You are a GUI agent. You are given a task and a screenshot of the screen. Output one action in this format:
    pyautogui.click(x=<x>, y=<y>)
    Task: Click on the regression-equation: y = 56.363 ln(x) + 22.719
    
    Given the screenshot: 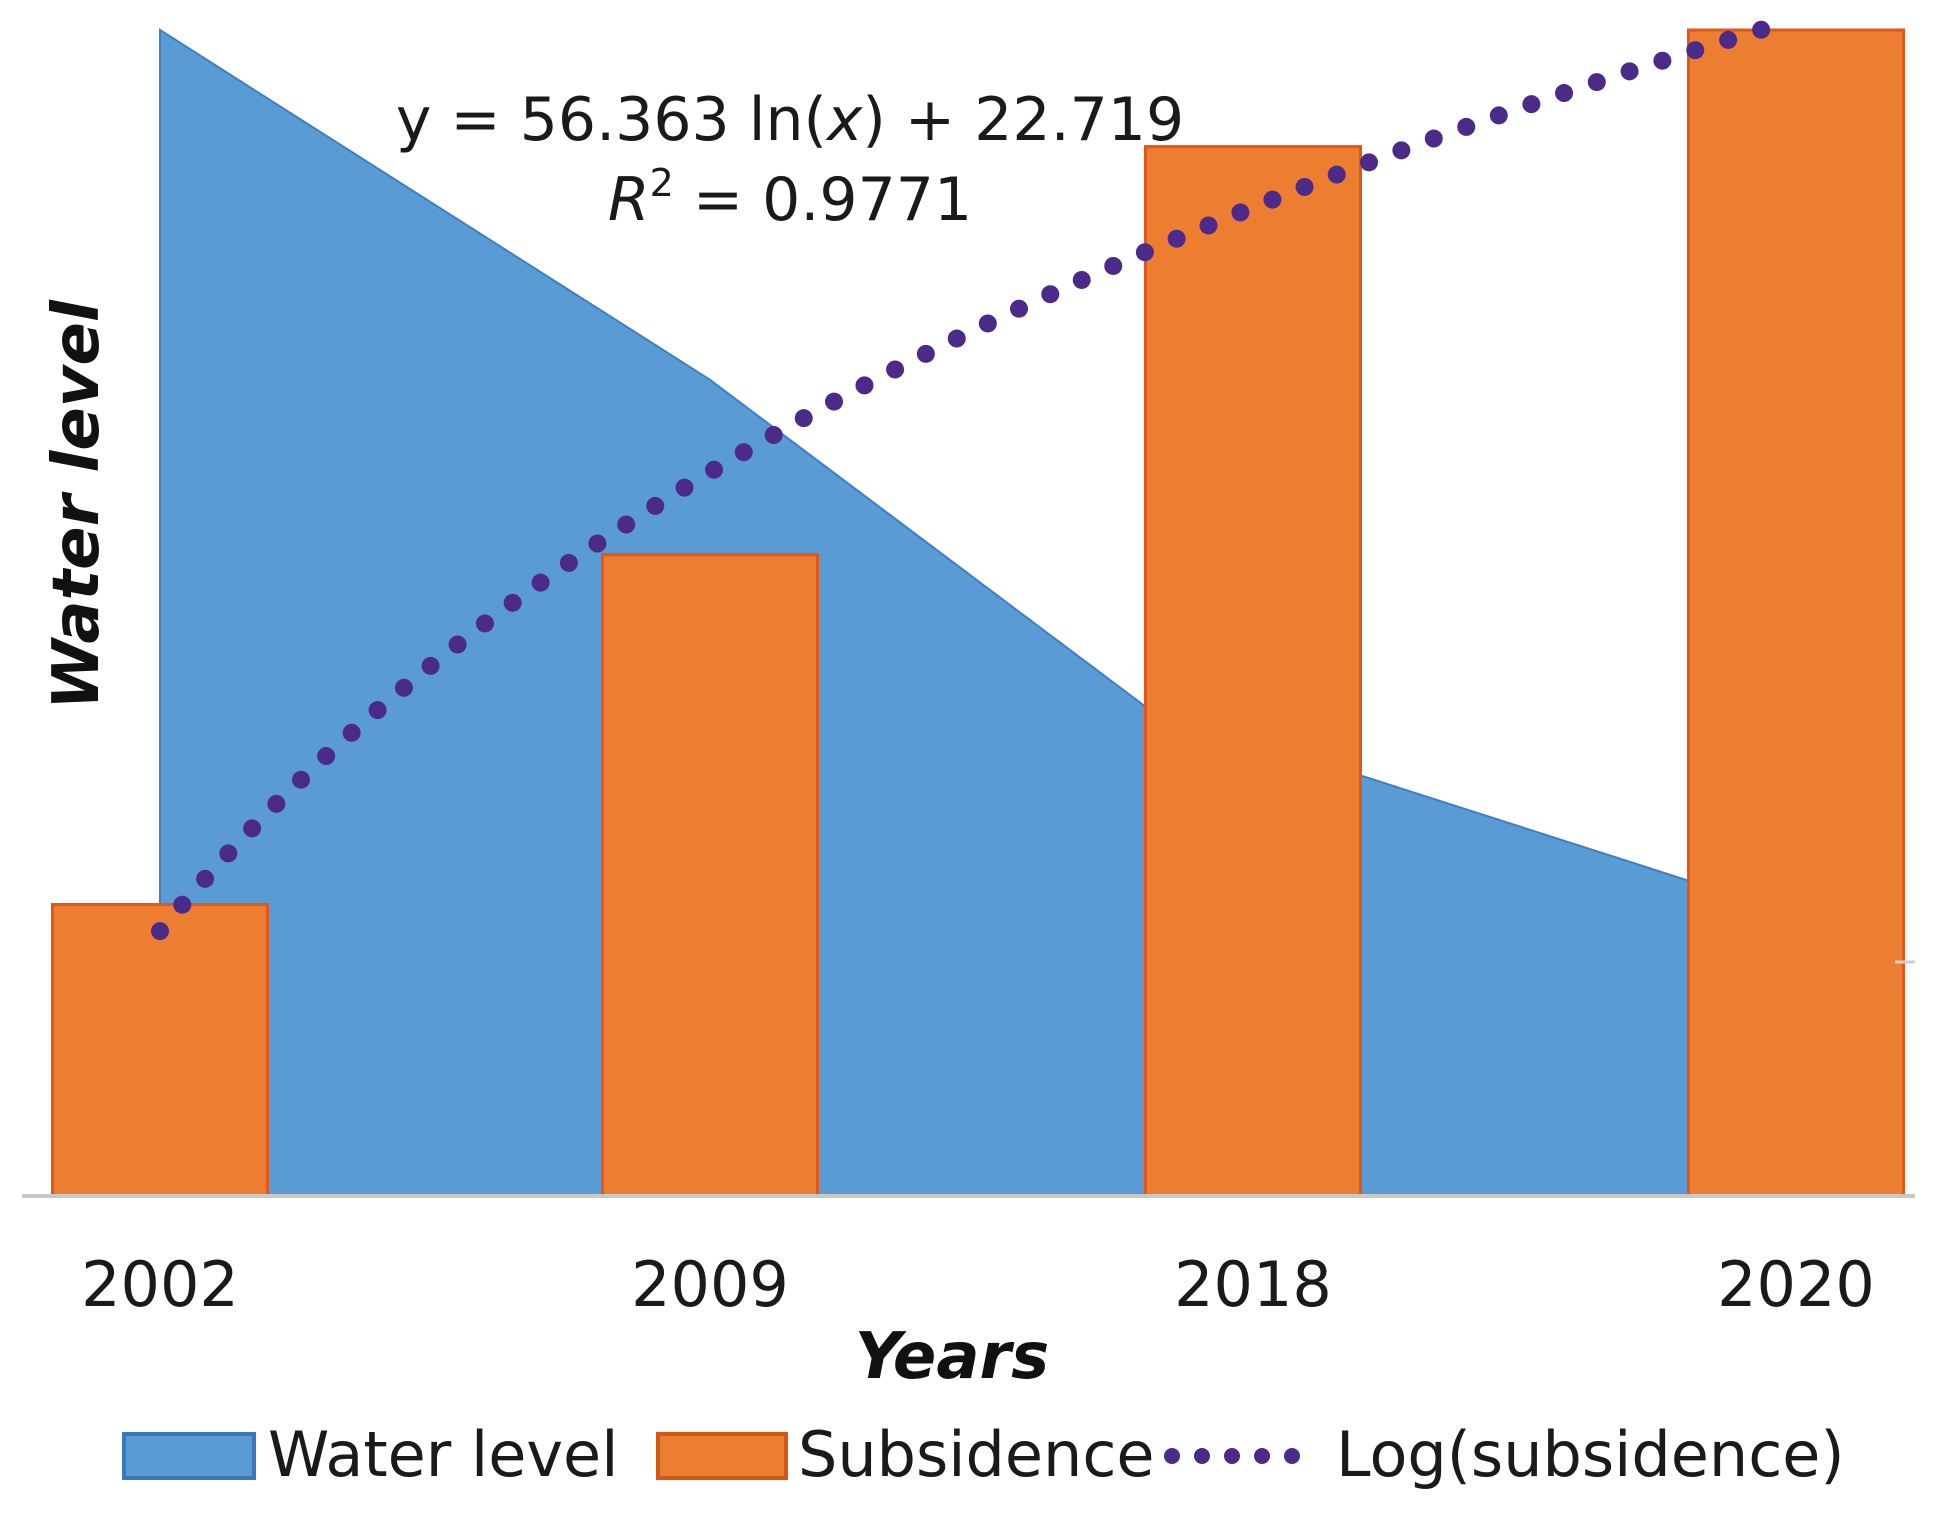 What is the action you would take?
    pyautogui.click(x=790, y=120)
    